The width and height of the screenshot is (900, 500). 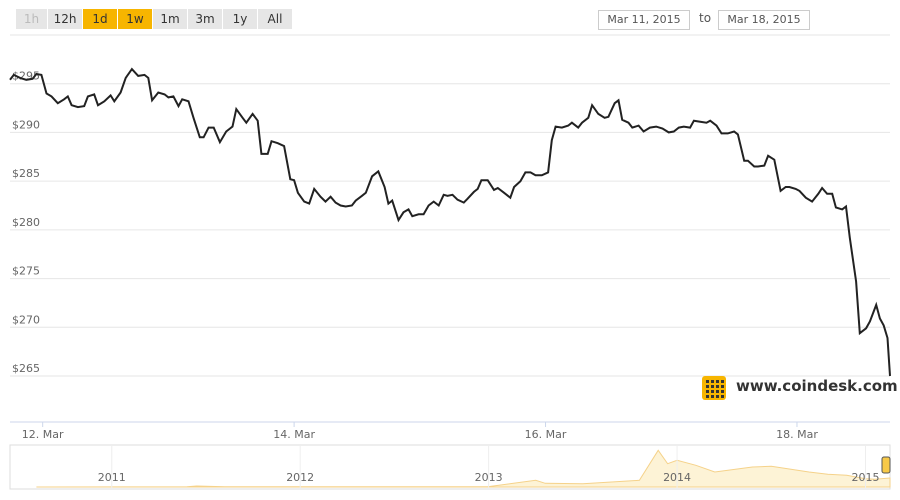 I want to click on watermark: www.coindesk.com, so click(x=817, y=386).